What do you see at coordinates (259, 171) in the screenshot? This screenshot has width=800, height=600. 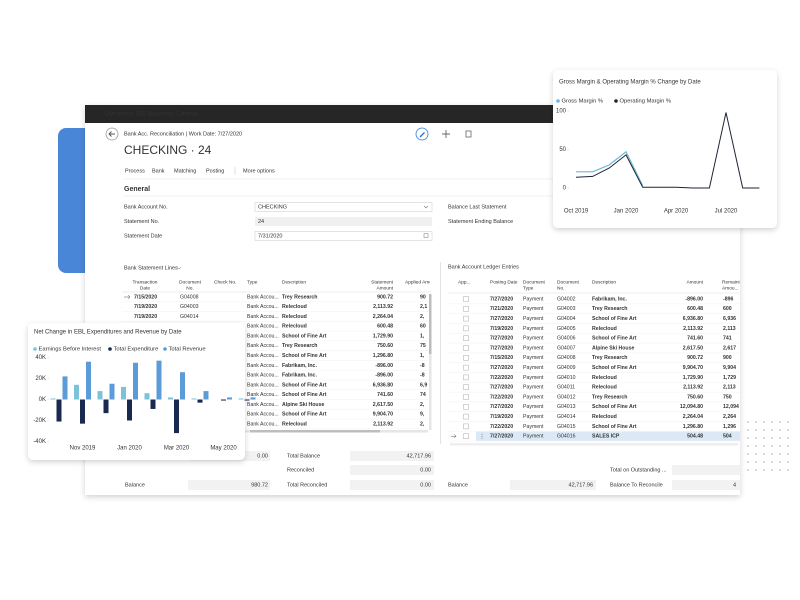 I see `action-tab: More options` at bounding box center [259, 171].